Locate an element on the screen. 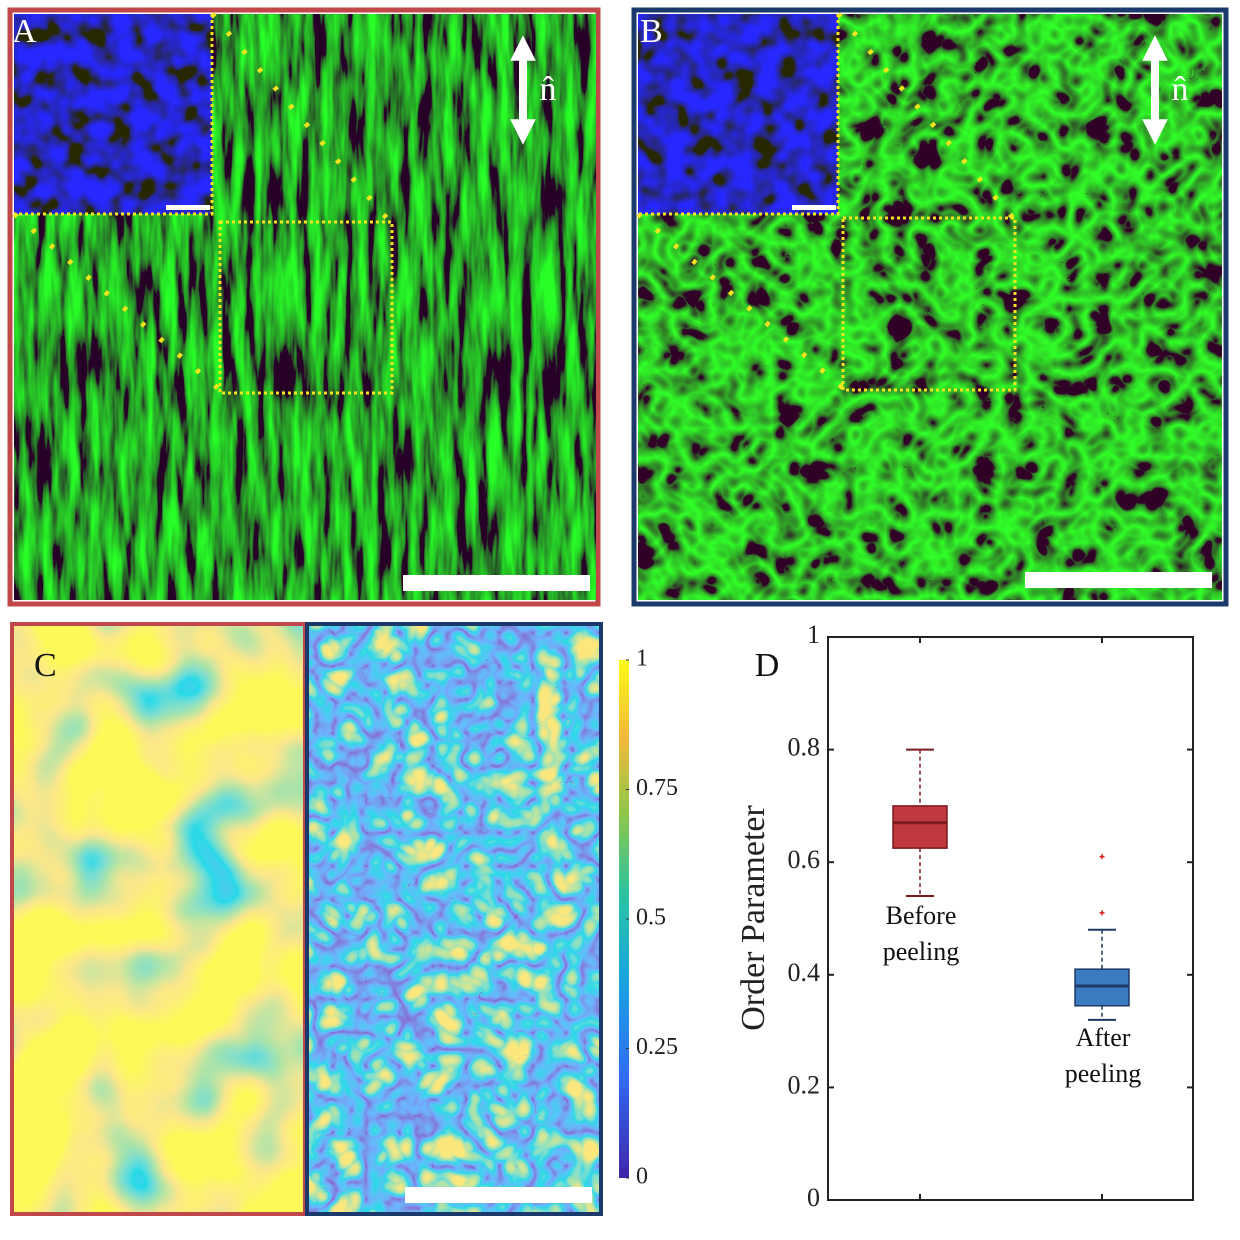 This screenshot has width=1240, height=1240. panel-label: A is located at coordinates (24, 31).